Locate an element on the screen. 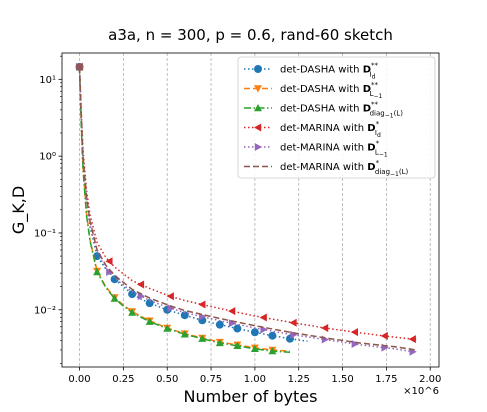 The image size is (487, 412). x-tick-label: 0.00 is located at coordinates (79, 379).